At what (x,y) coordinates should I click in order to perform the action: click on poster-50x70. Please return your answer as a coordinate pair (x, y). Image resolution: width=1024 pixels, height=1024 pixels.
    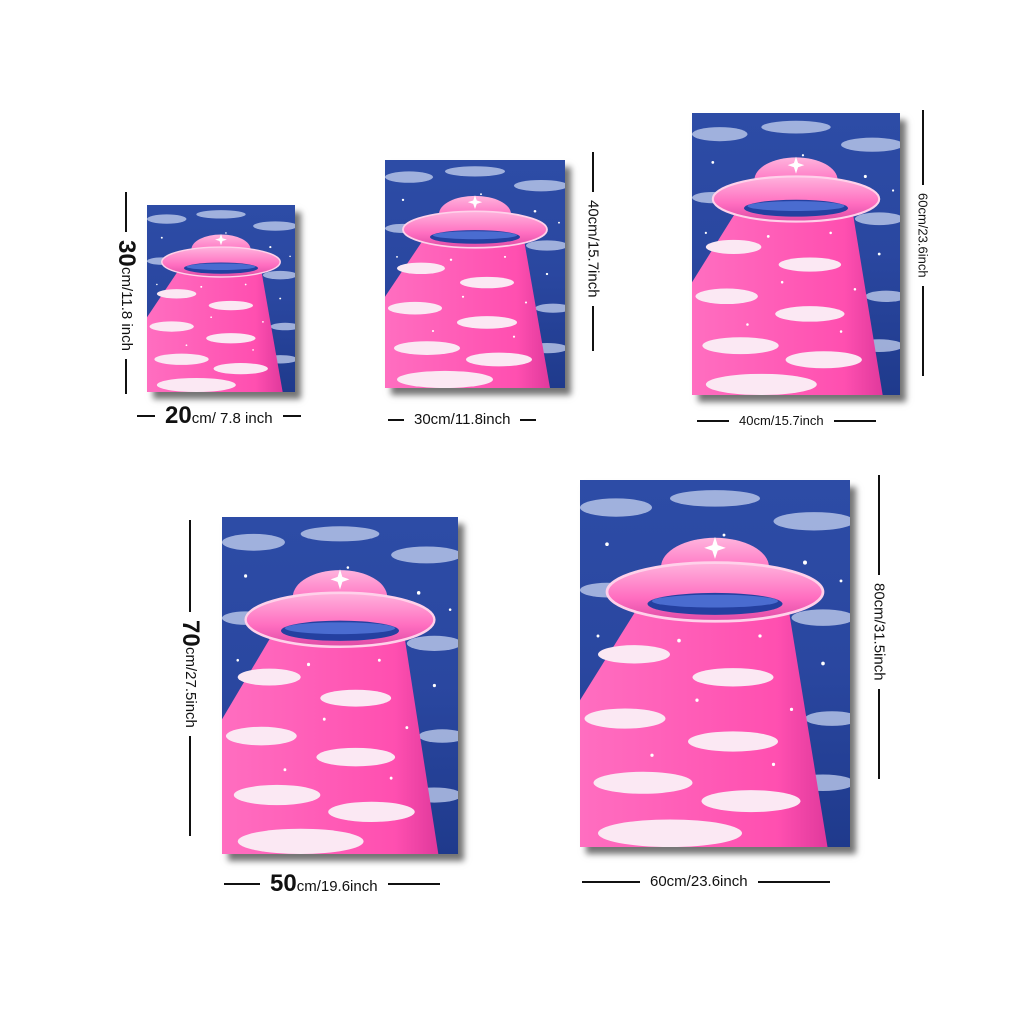
    Looking at the image, I should click on (340, 685).